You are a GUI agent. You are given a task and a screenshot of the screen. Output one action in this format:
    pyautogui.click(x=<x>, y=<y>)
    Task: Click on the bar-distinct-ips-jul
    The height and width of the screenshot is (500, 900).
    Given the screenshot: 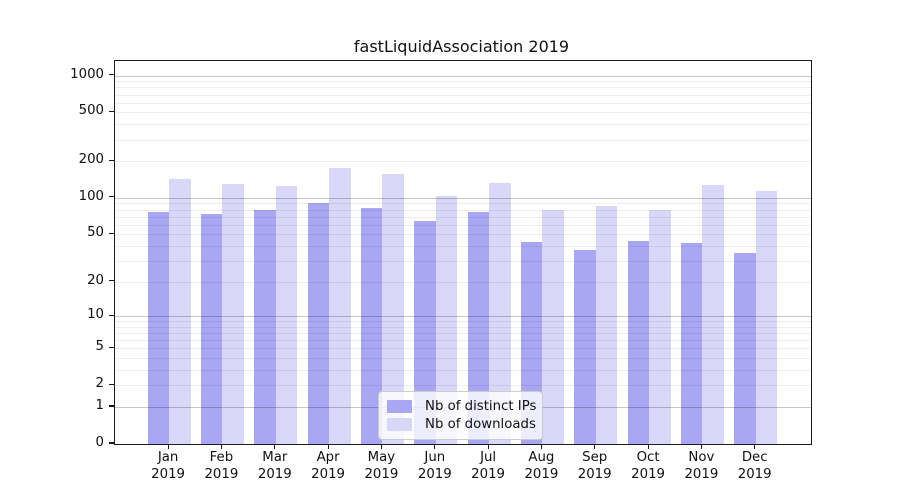 What is the action you would take?
    pyautogui.click(x=478, y=327)
    